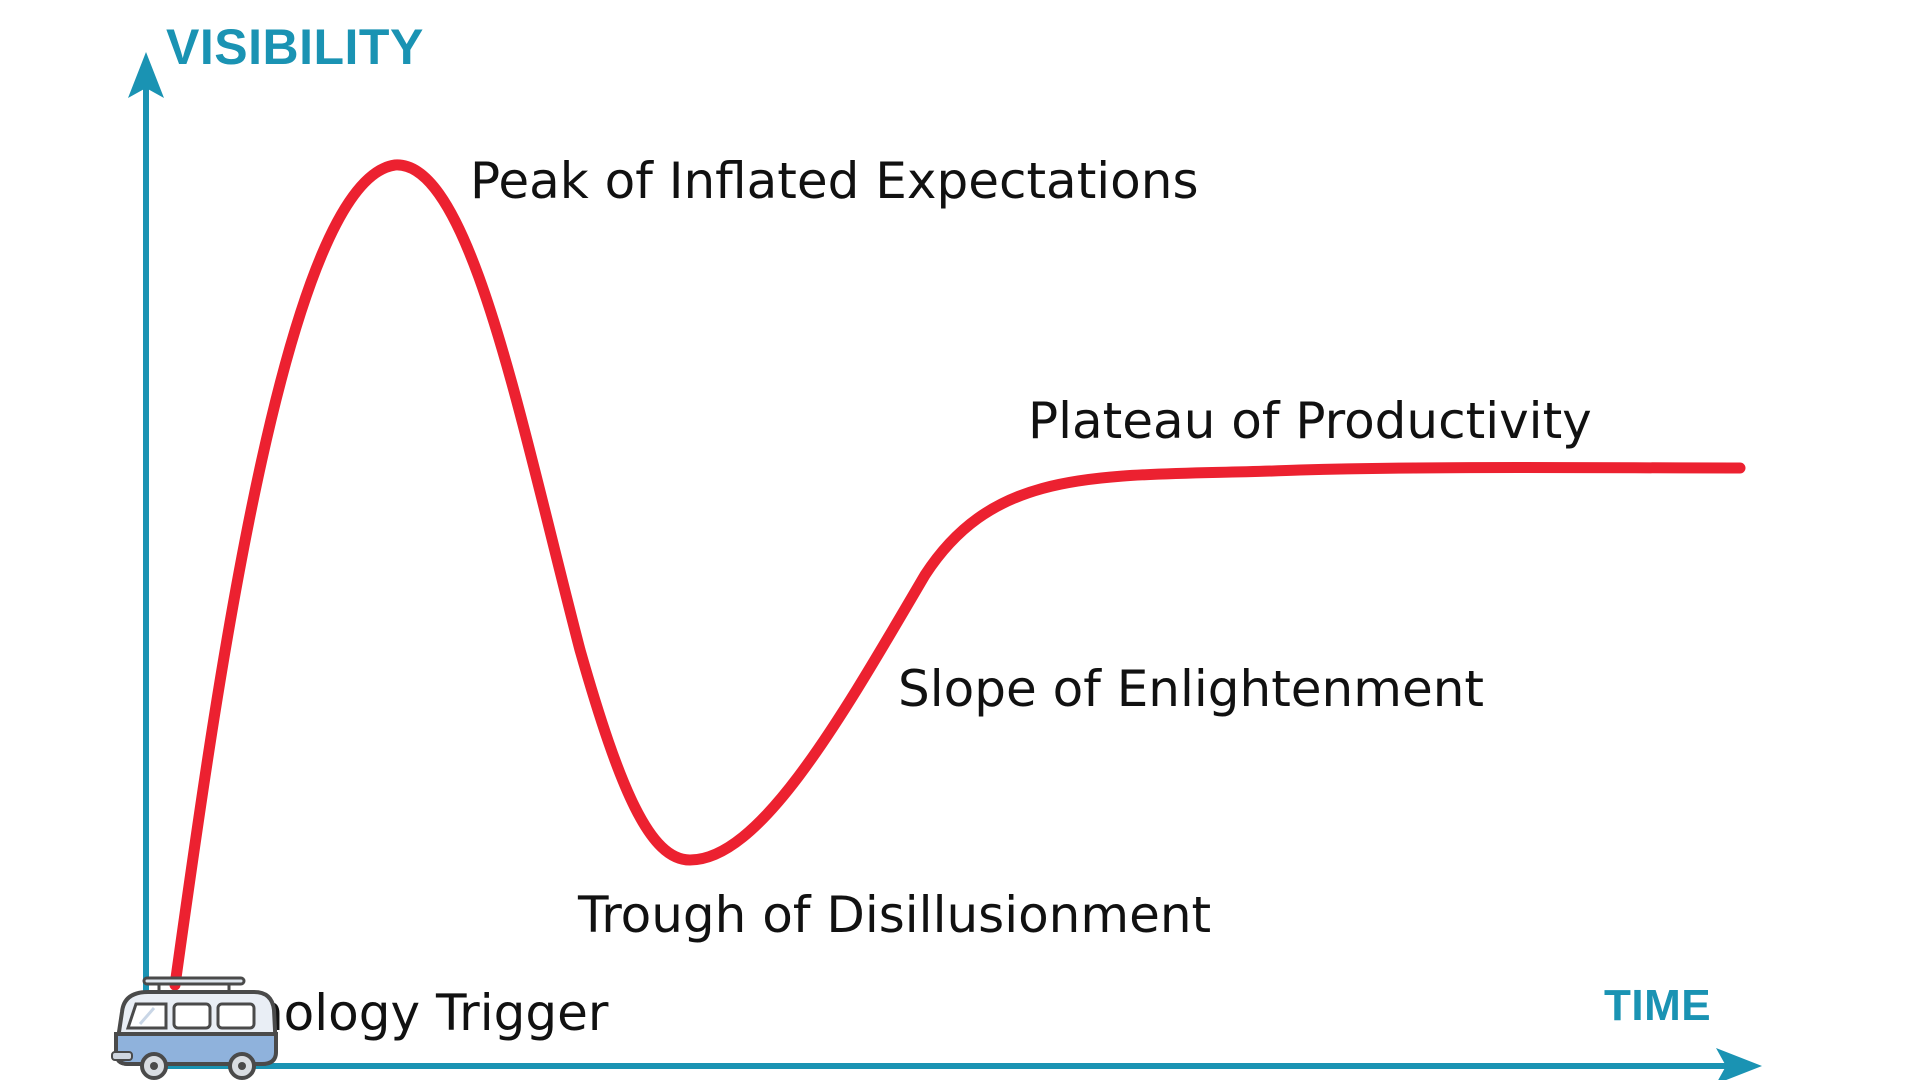  Describe the element at coordinates (894, 915) in the screenshot. I see `label-trough: Trough of Disillusionment` at that location.